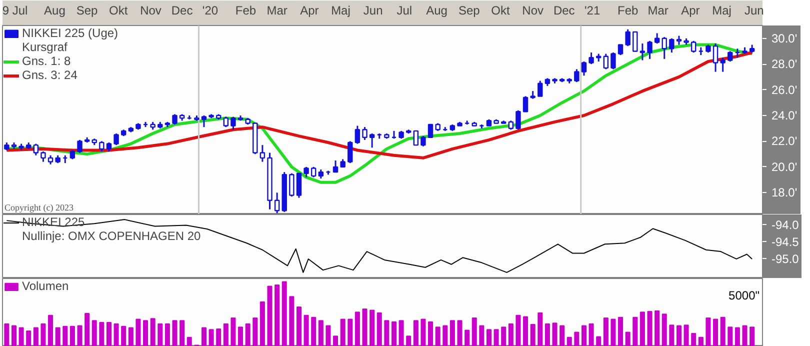 The height and width of the screenshot is (346, 810). Describe the element at coordinates (15, 11) in the screenshot. I see `x-tick-label: 9 Jul` at that location.